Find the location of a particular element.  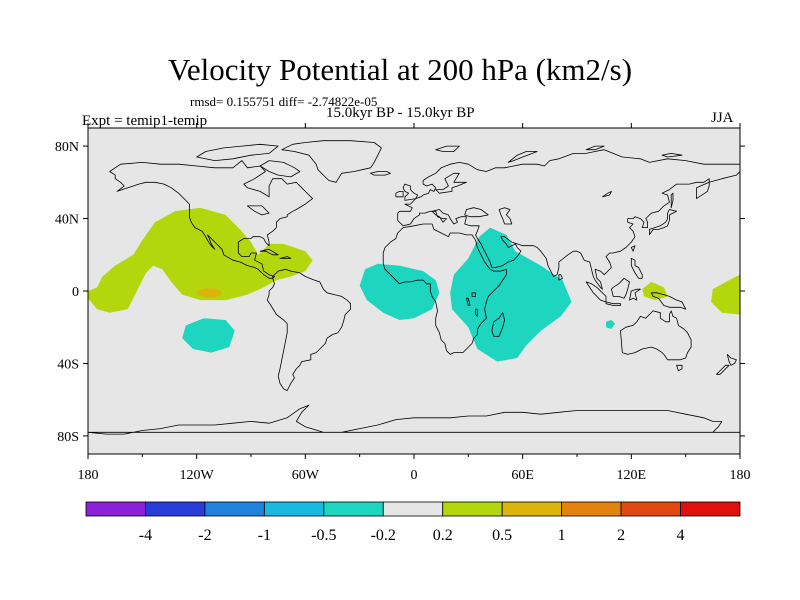

rmsd-diff-stats: rmsd= 0.155751 diff= -2.74822e-05 is located at coordinates (284, 101).